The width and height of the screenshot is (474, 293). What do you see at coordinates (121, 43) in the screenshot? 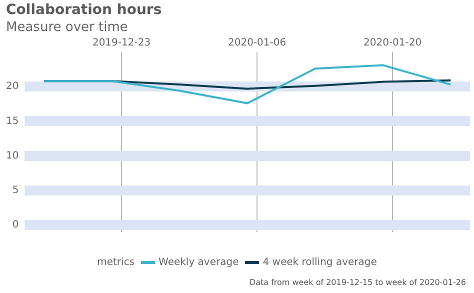
I see `x-tick-label: 2019-12-23` at bounding box center [121, 43].